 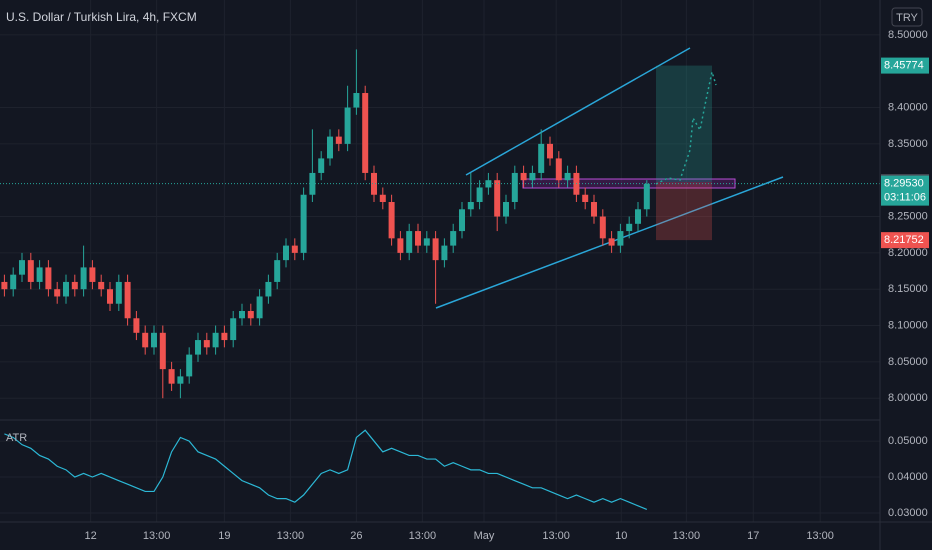 I want to click on y-tick-label: 8.15000, so click(x=908, y=289).